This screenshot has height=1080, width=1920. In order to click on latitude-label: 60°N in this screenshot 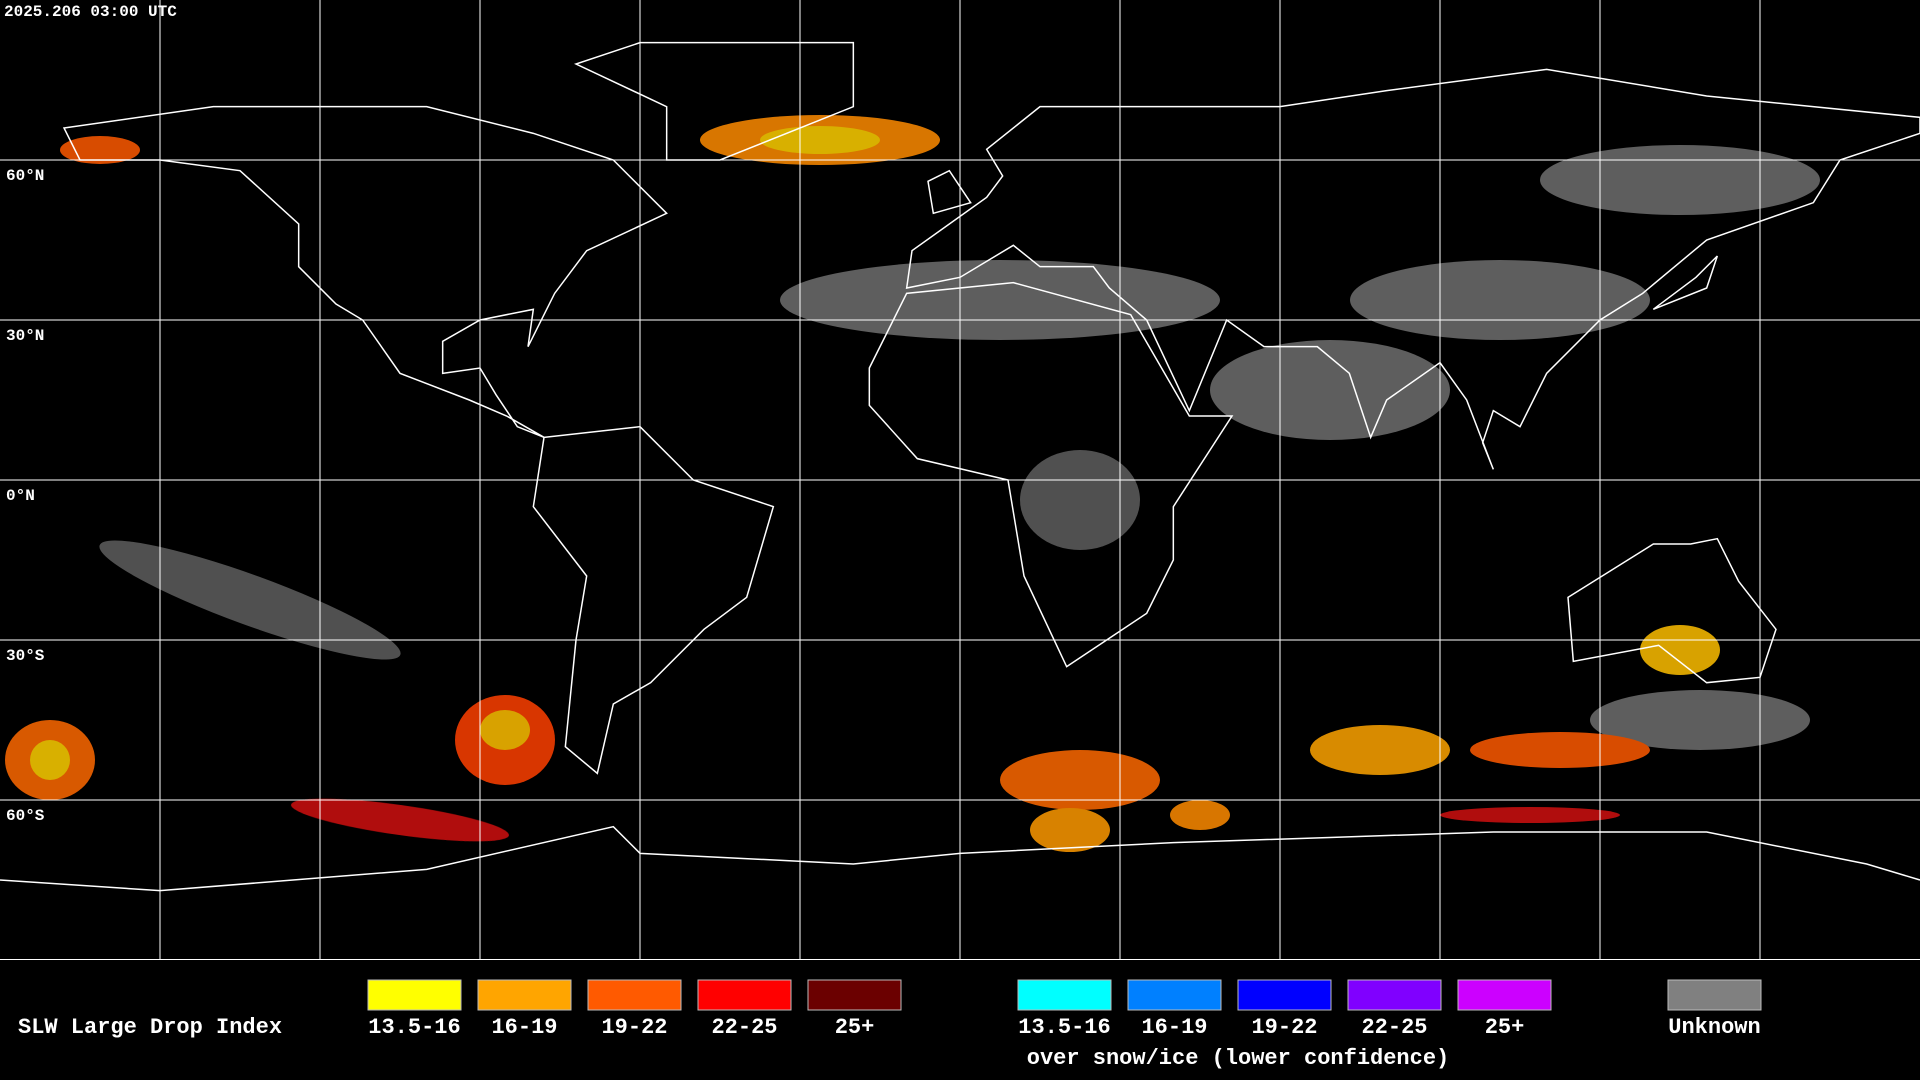, I will do `click(25, 176)`.